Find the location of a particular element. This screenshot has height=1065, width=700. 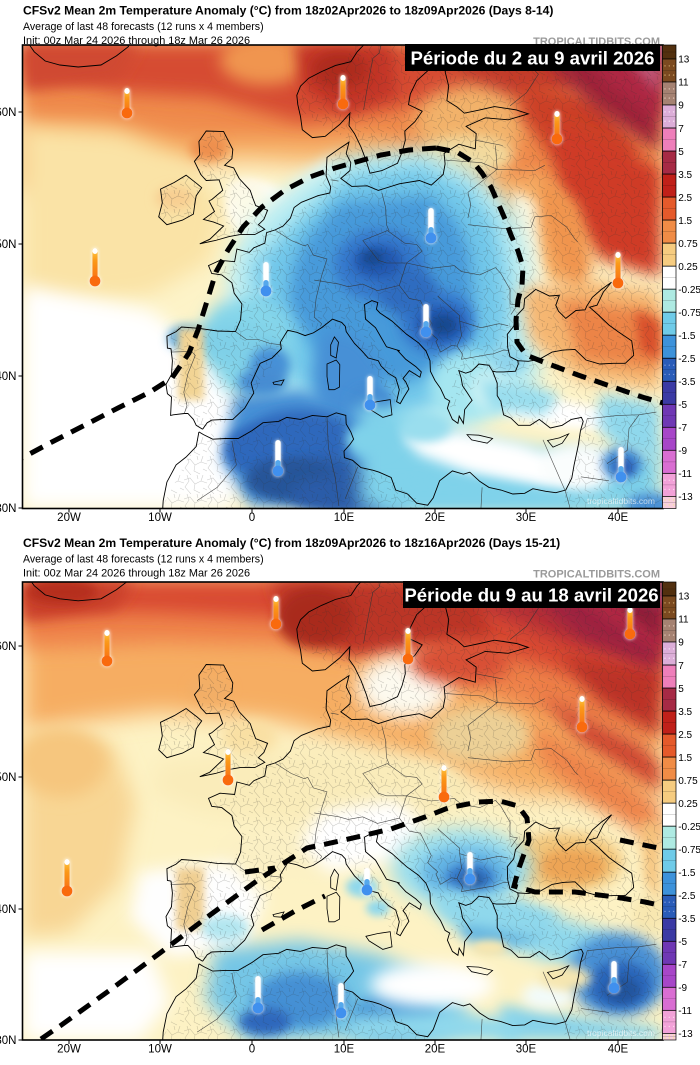

svg-text: Période du 2 au 9 avril 2026 is located at coordinates (533, 58).